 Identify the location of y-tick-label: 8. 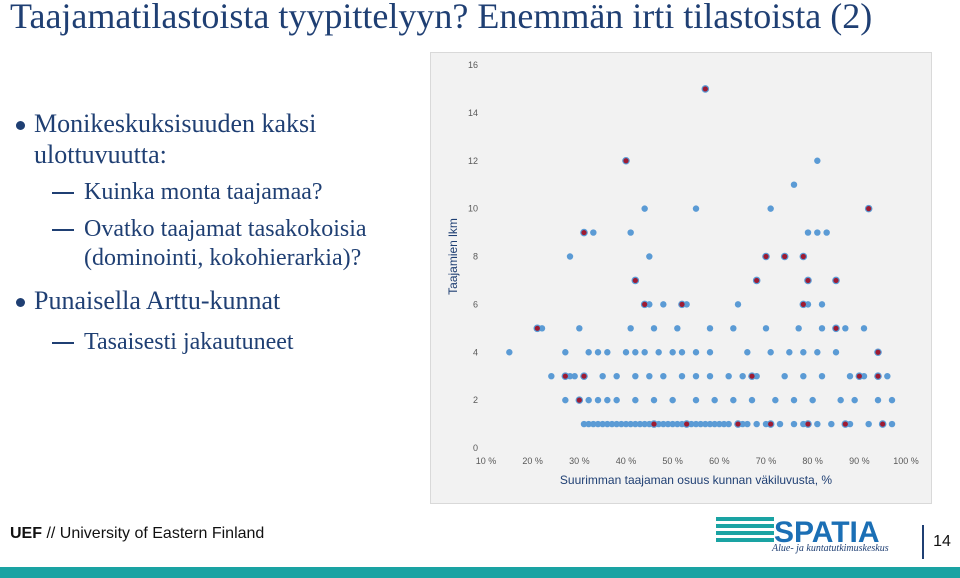
(475, 257).